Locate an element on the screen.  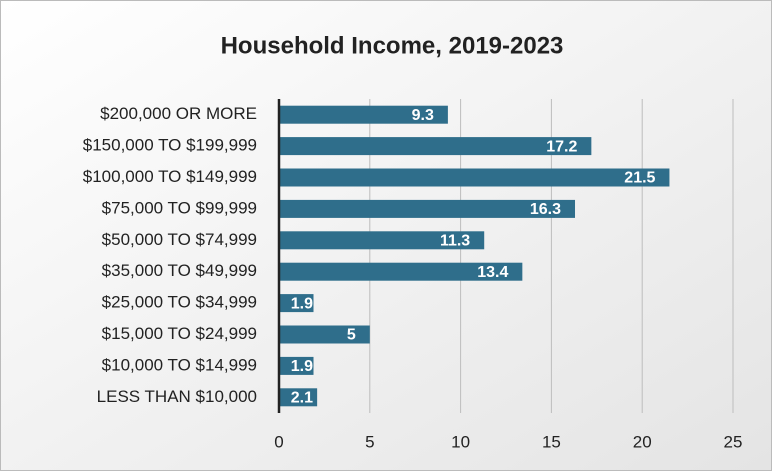
y-tick-label: $35,000 TO $49,999 is located at coordinates (179, 270).